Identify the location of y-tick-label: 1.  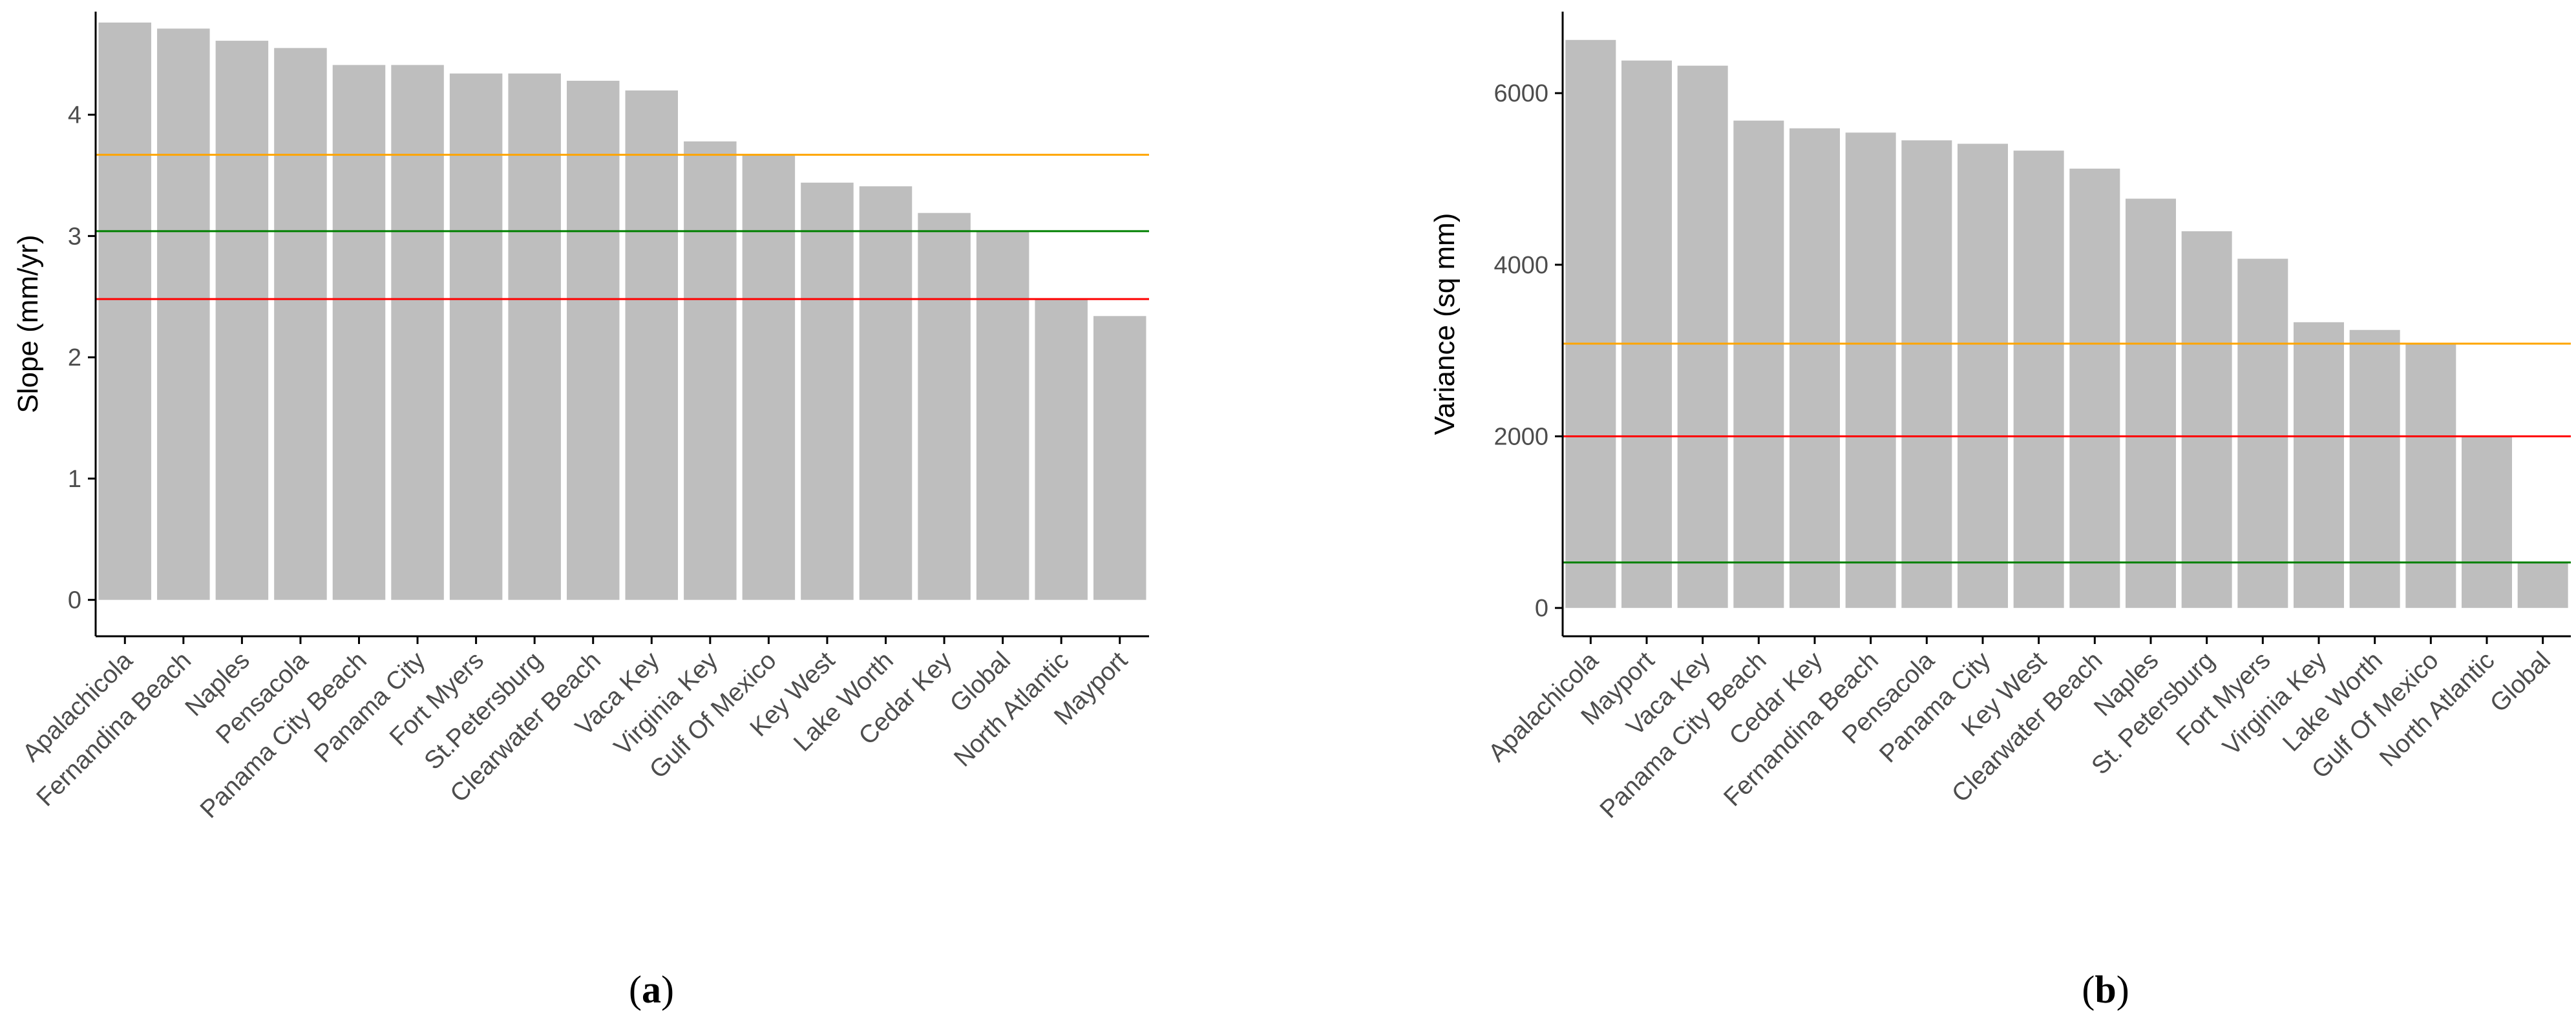
(74, 479).